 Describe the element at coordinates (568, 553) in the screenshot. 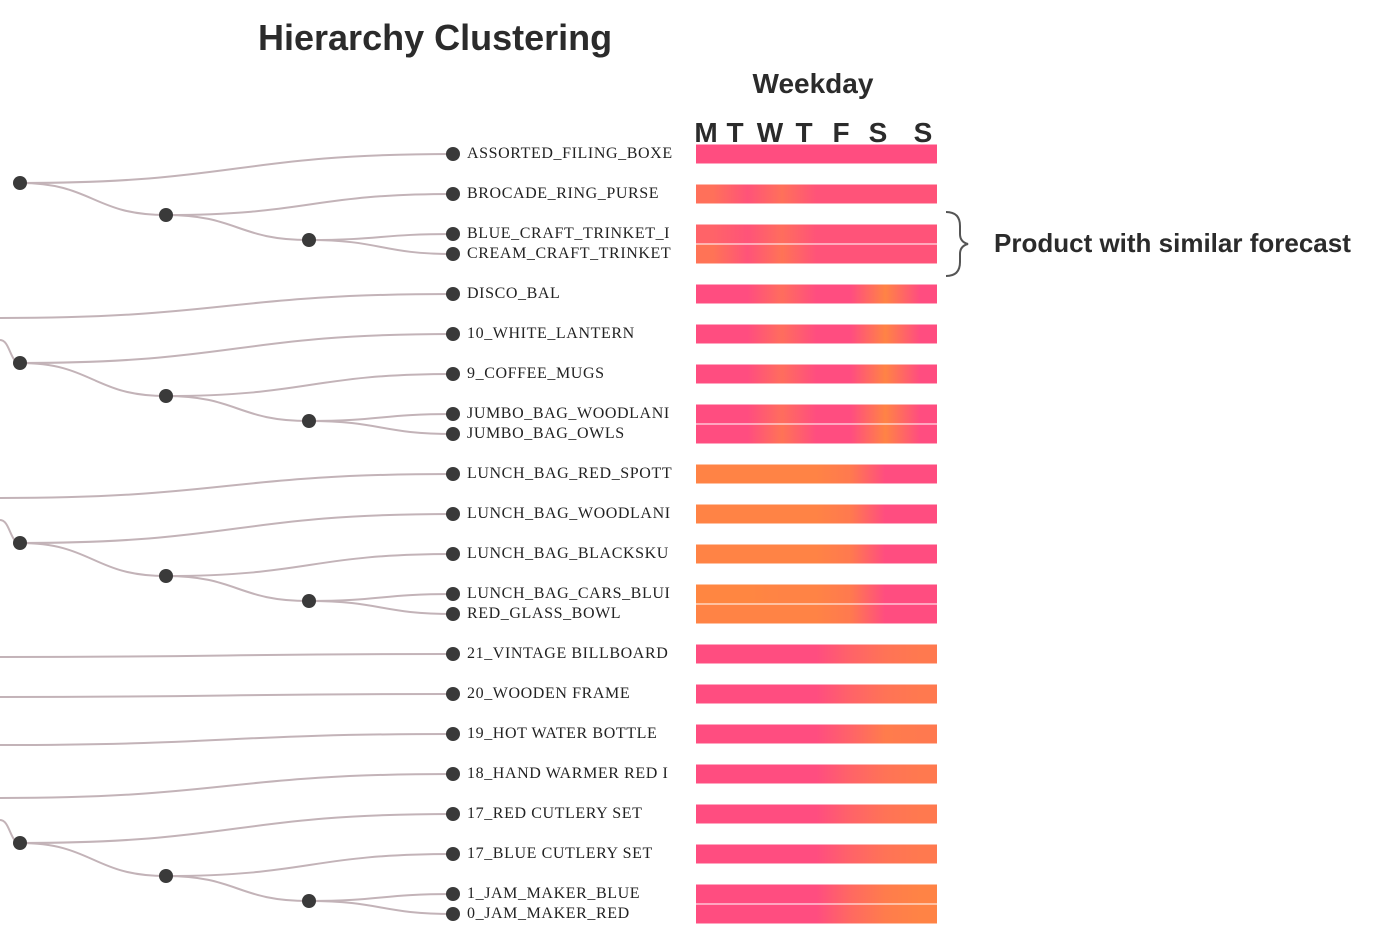

I see `leaf-label: LUNCH_BAG_BLACKSKU` at that location.